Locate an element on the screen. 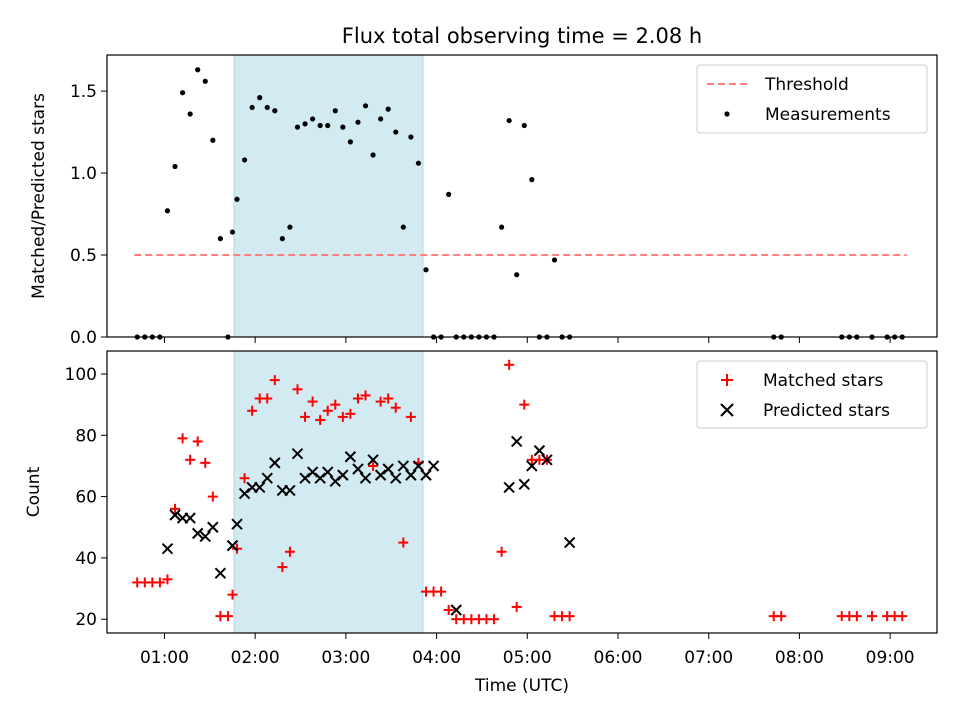 The image size is (960, 720). y-tick-label: 20 is located at coordinates (86, 620).